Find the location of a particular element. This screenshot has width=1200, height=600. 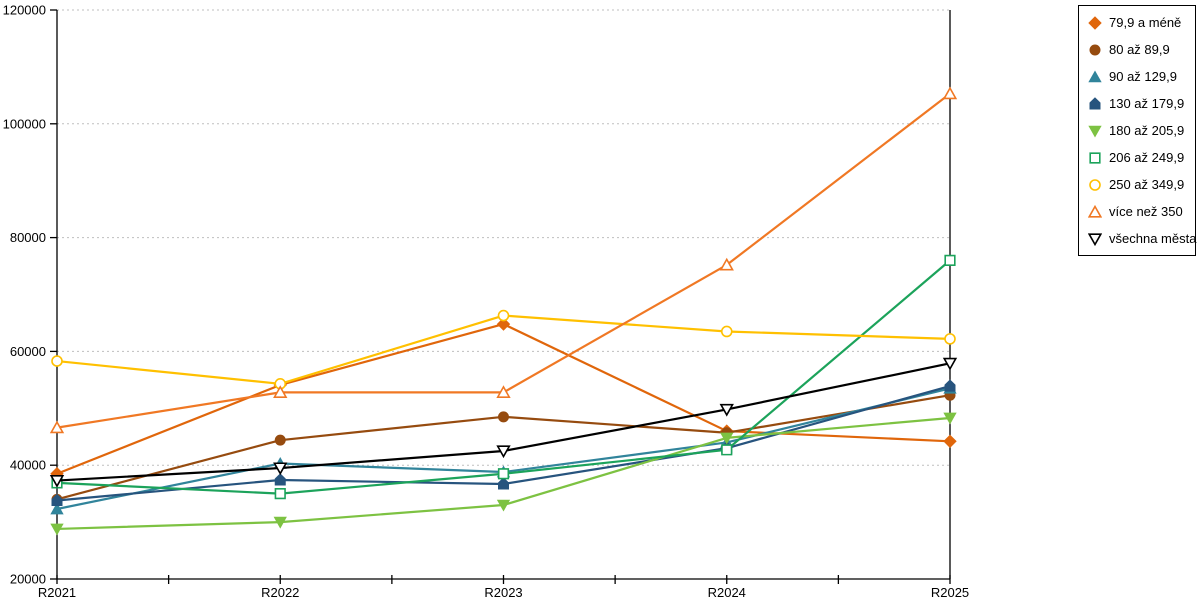

circle-icon is located at coordinates (1095, 49).